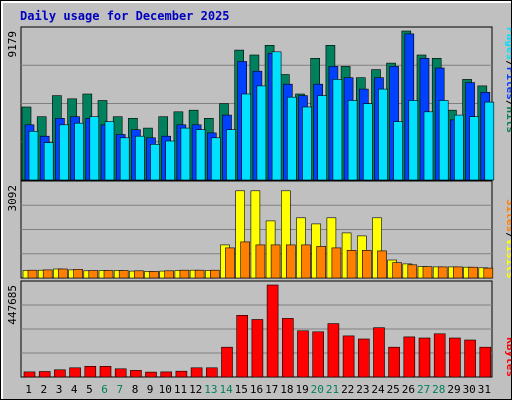  I want to click on x-tick-label-25: 25, so click(393, 389).